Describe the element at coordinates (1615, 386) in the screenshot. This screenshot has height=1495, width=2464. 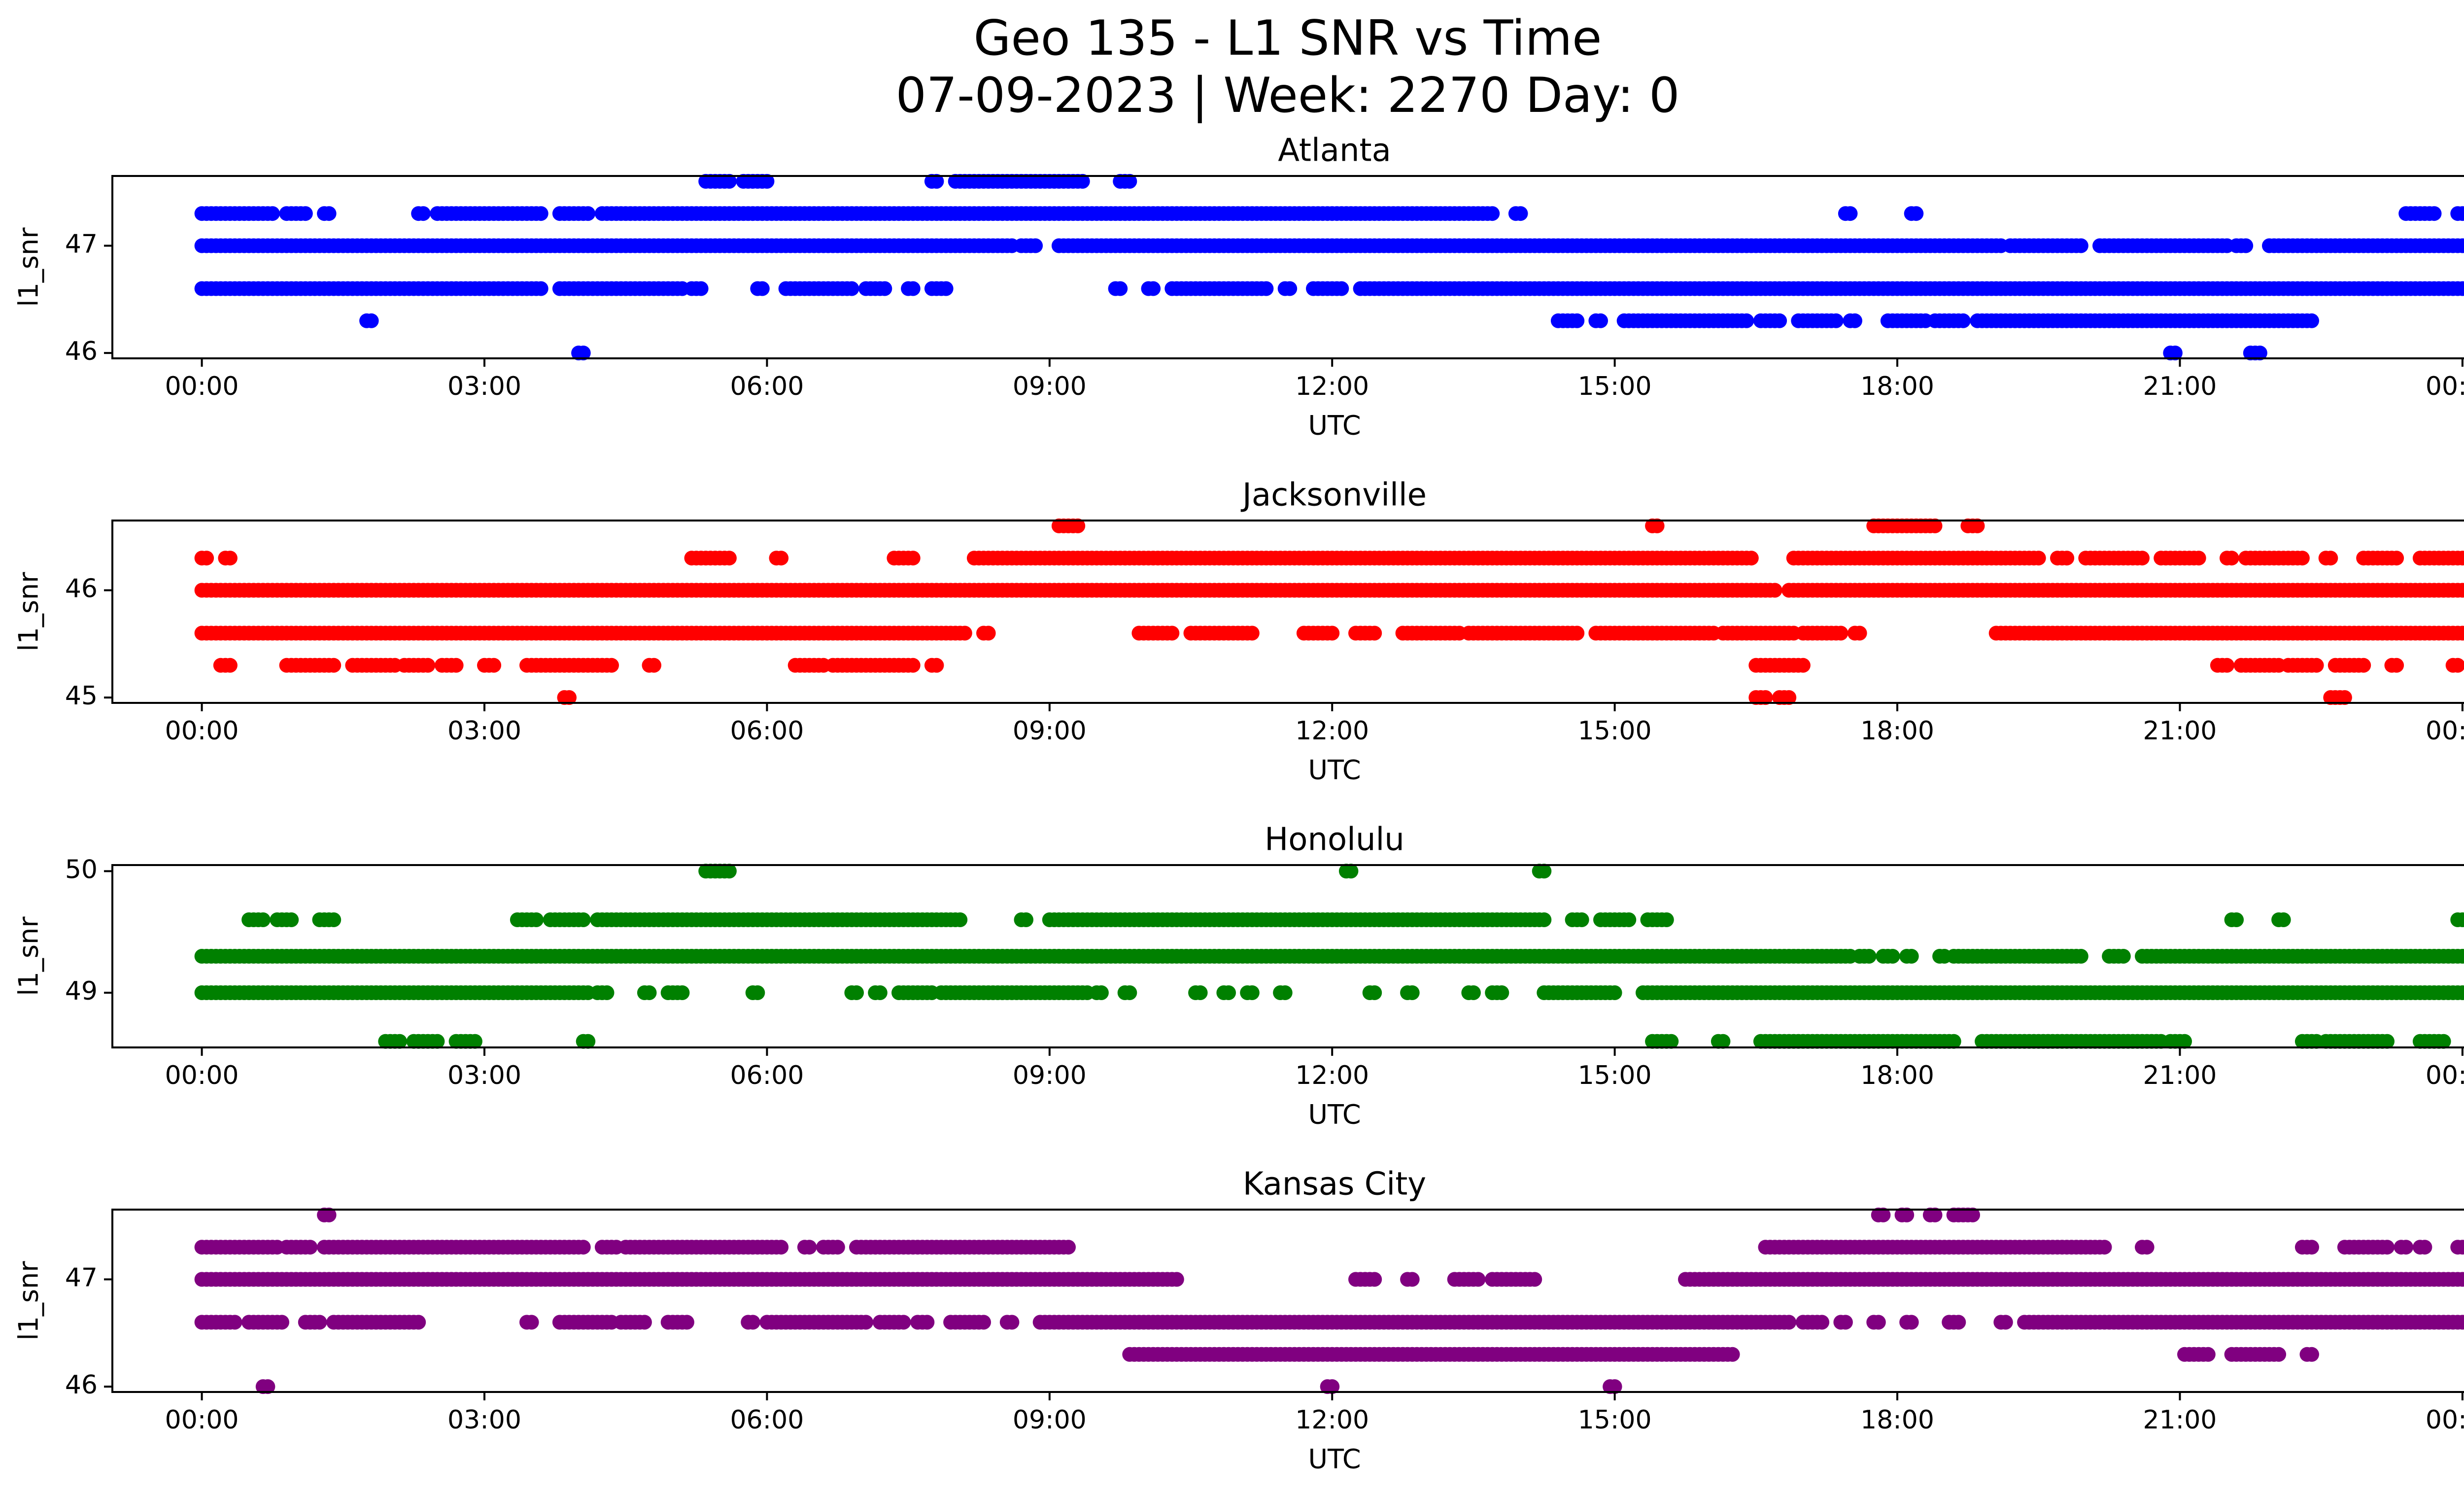
I see `x-tick-label: 15:00` at that location.